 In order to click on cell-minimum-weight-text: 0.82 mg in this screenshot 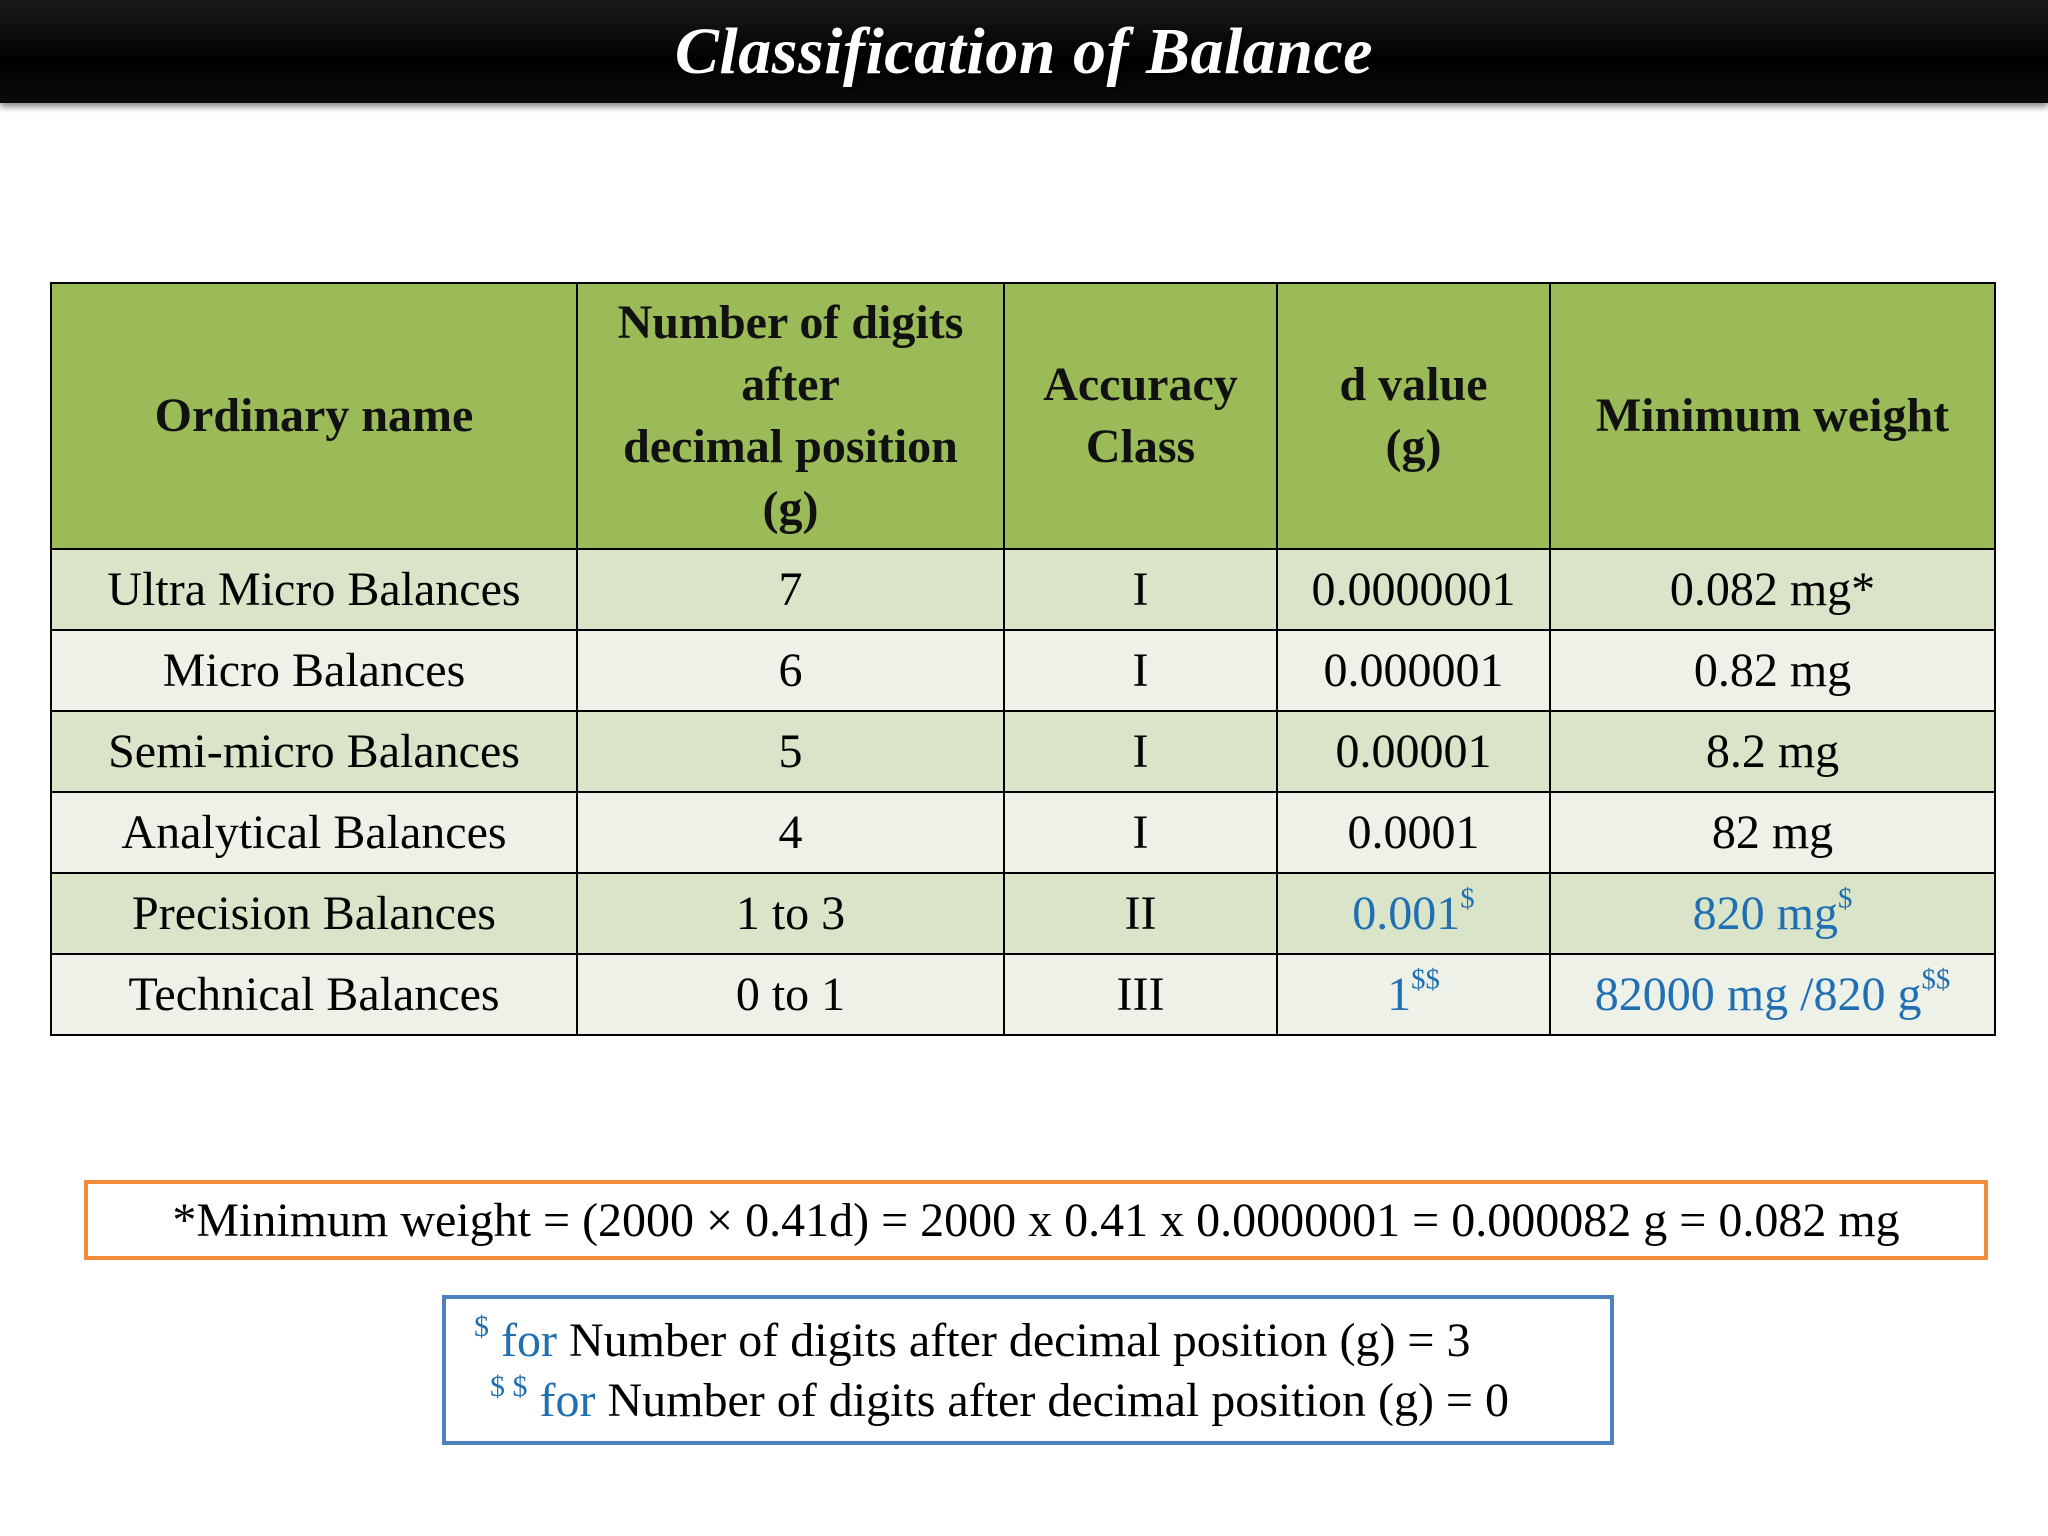, I will do `click(1772, 670)`.